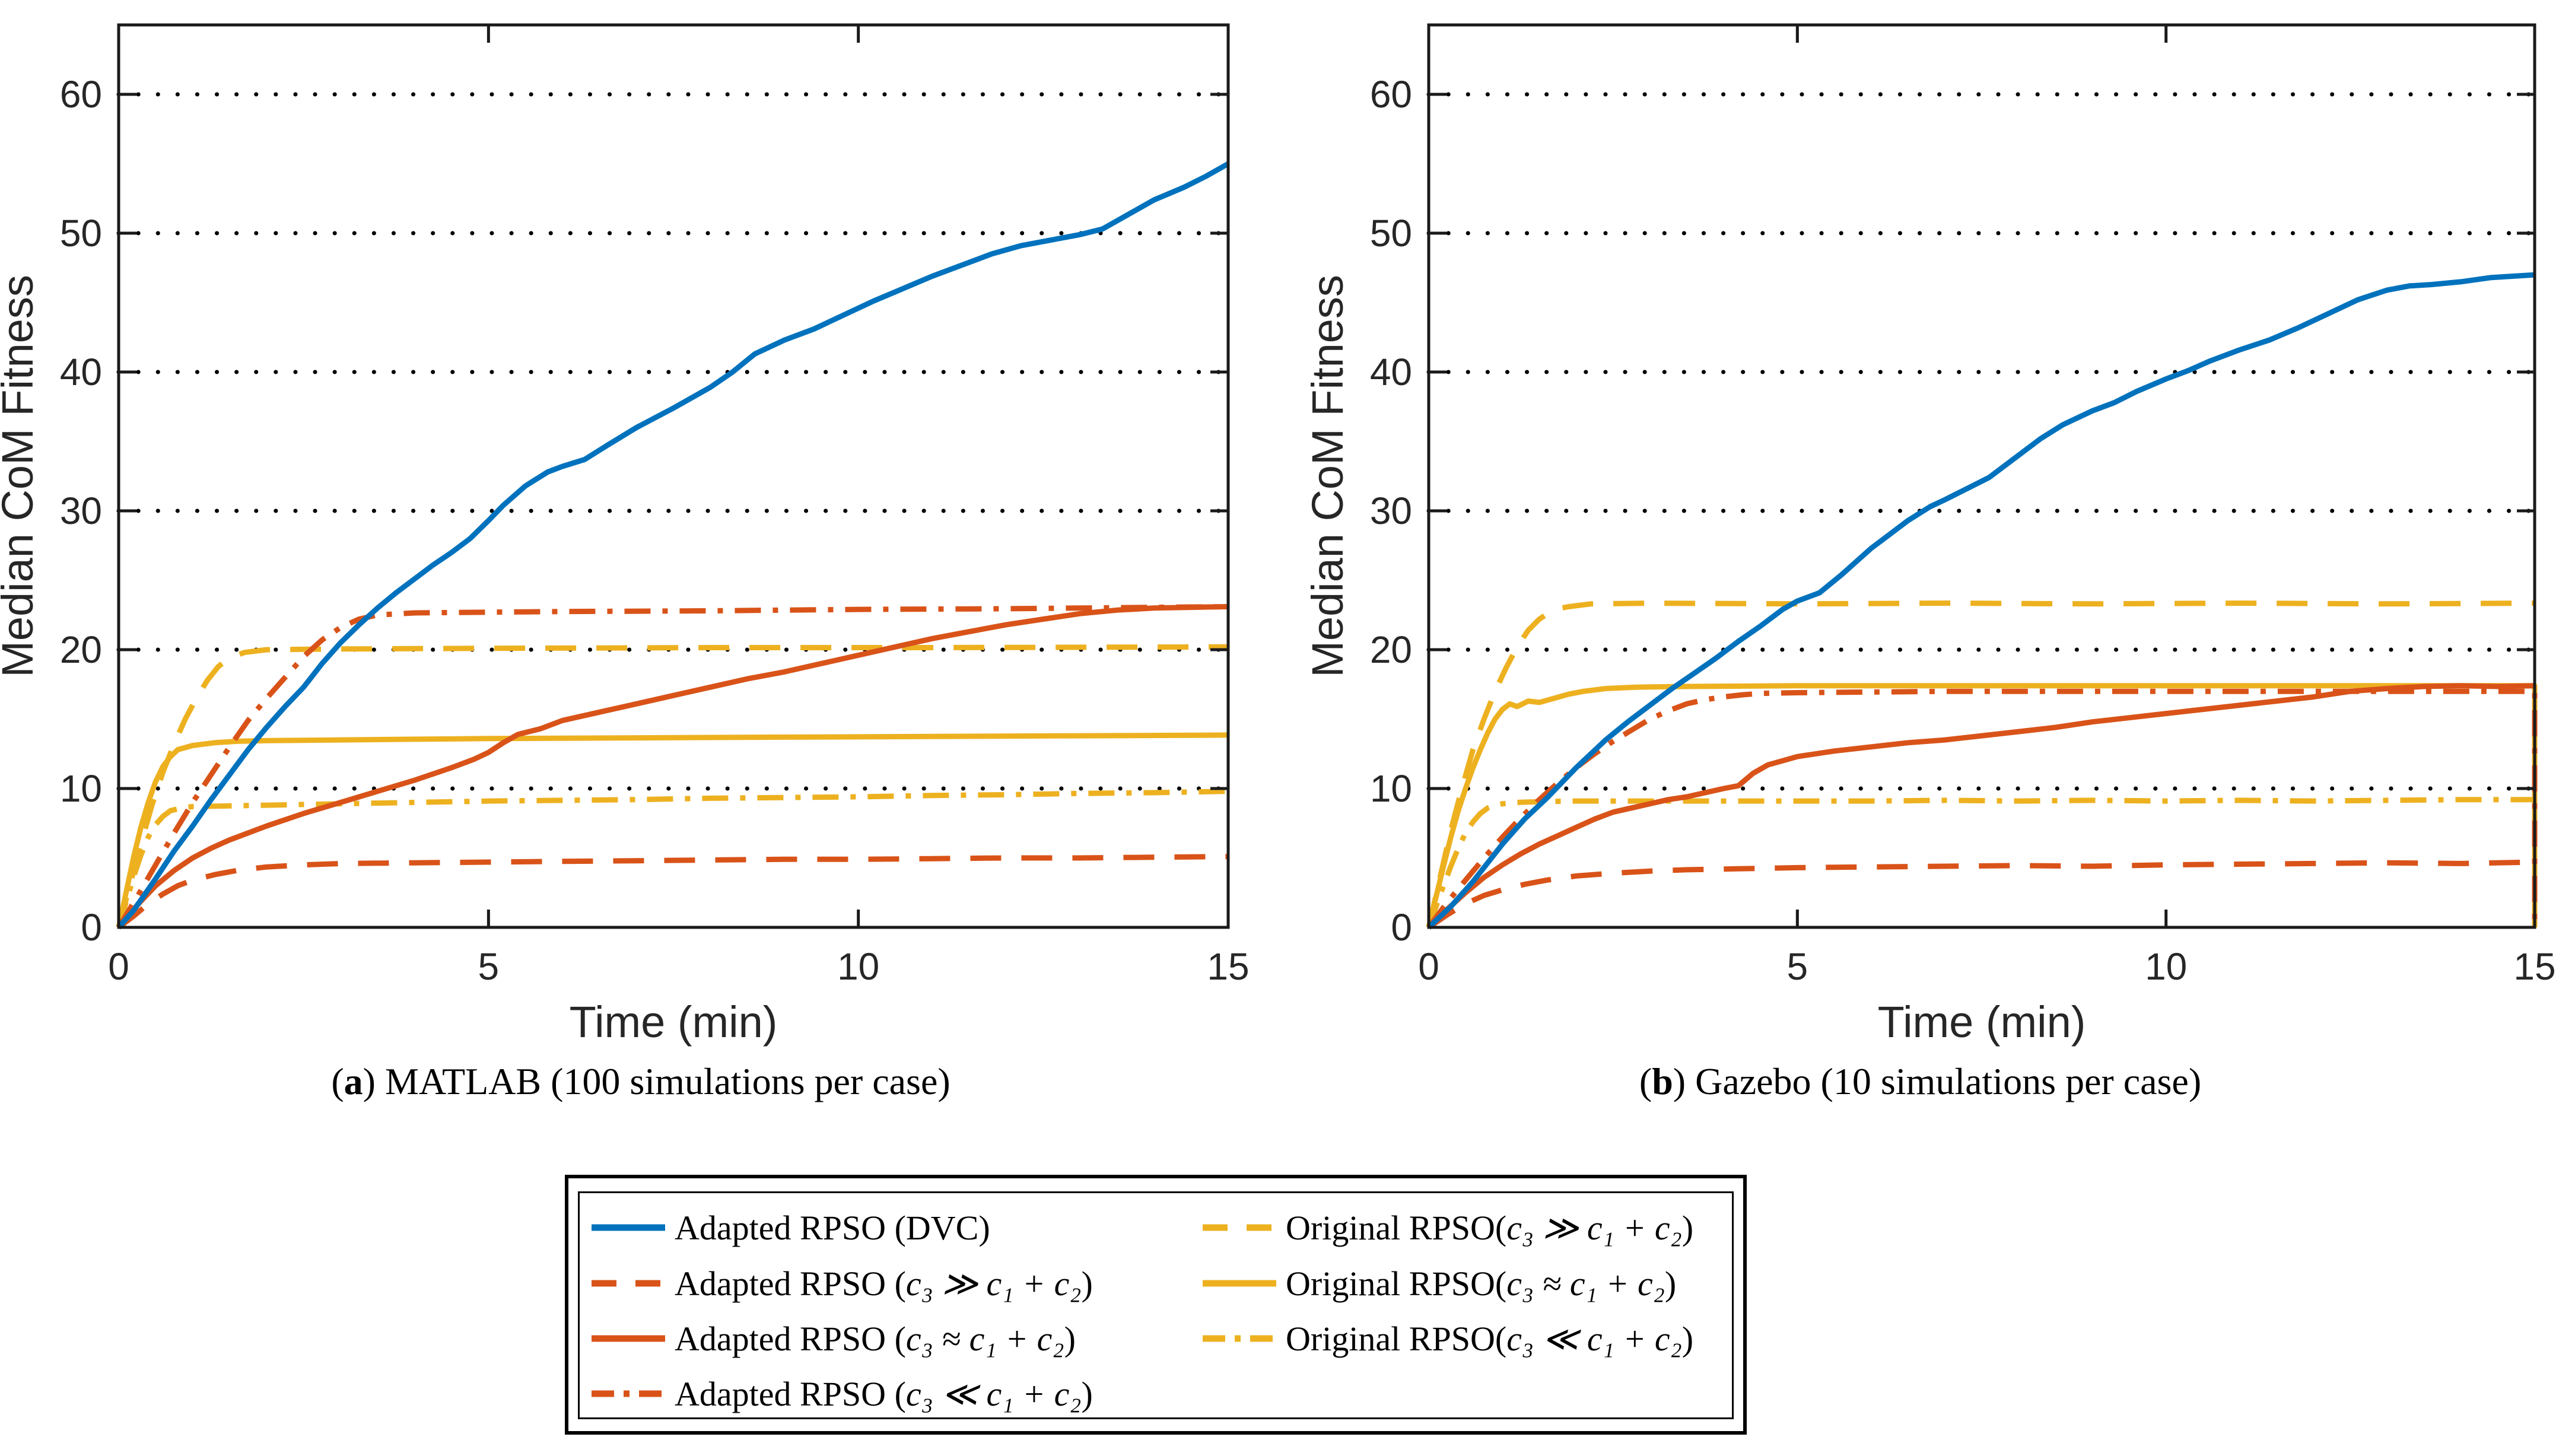 The image size is (2559, 1456). I want to click on caption-text-a: MATLAB (100 simulations per case), so click(663, 1081).